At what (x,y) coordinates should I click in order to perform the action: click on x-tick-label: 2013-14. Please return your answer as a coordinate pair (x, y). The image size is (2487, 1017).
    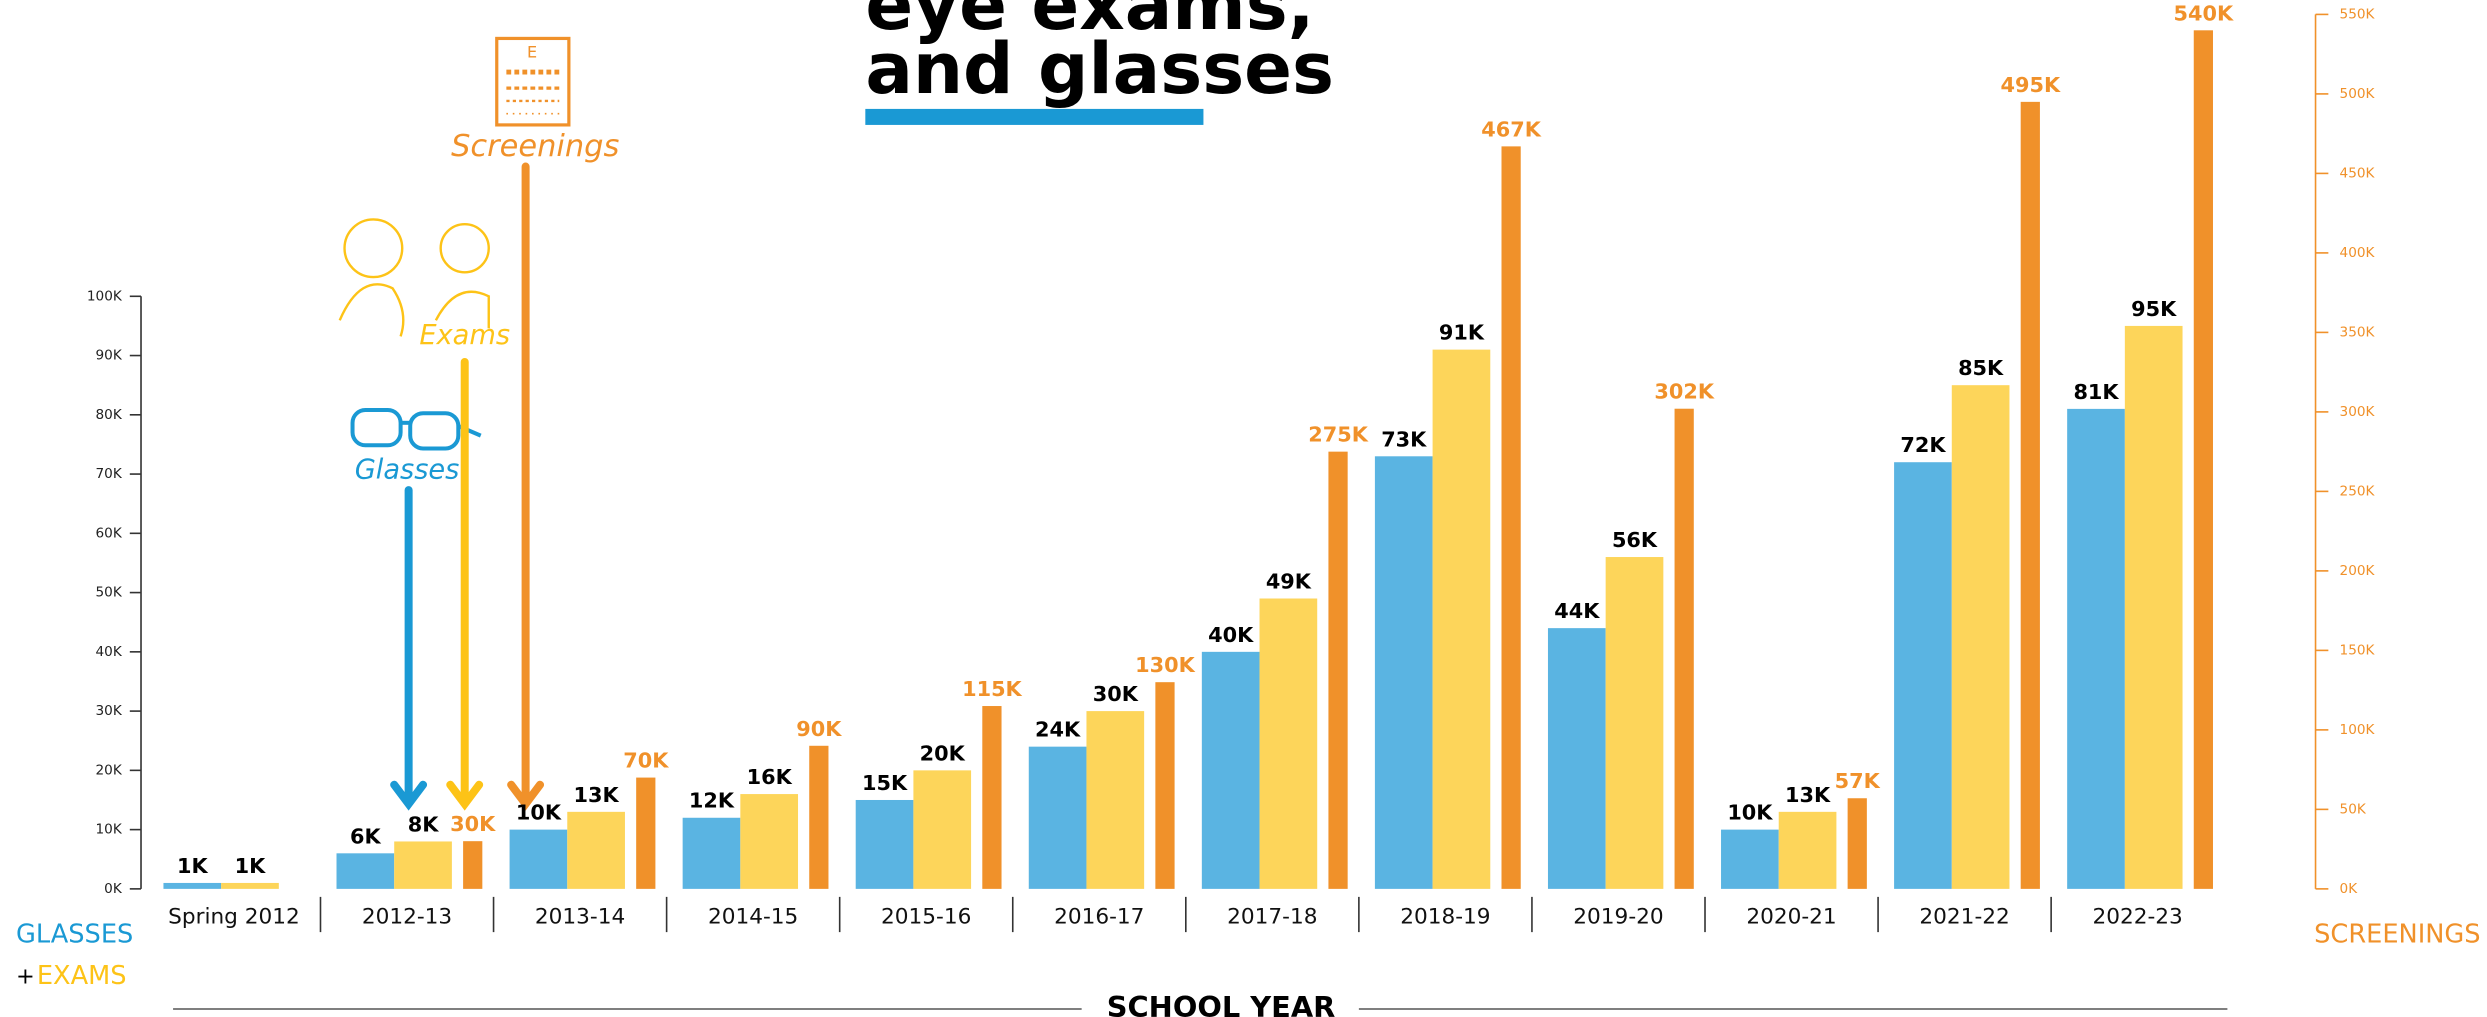
    Looking at the image, I should click on (580, 917).